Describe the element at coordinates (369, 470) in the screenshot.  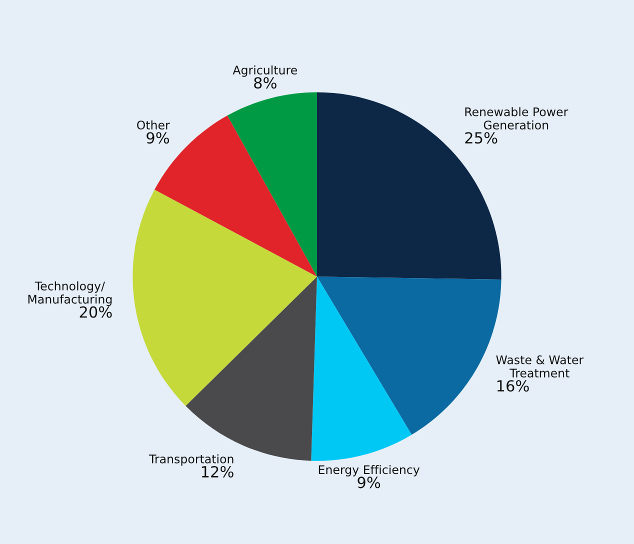
I see `slice-label: Energy Efficiency` at that location.